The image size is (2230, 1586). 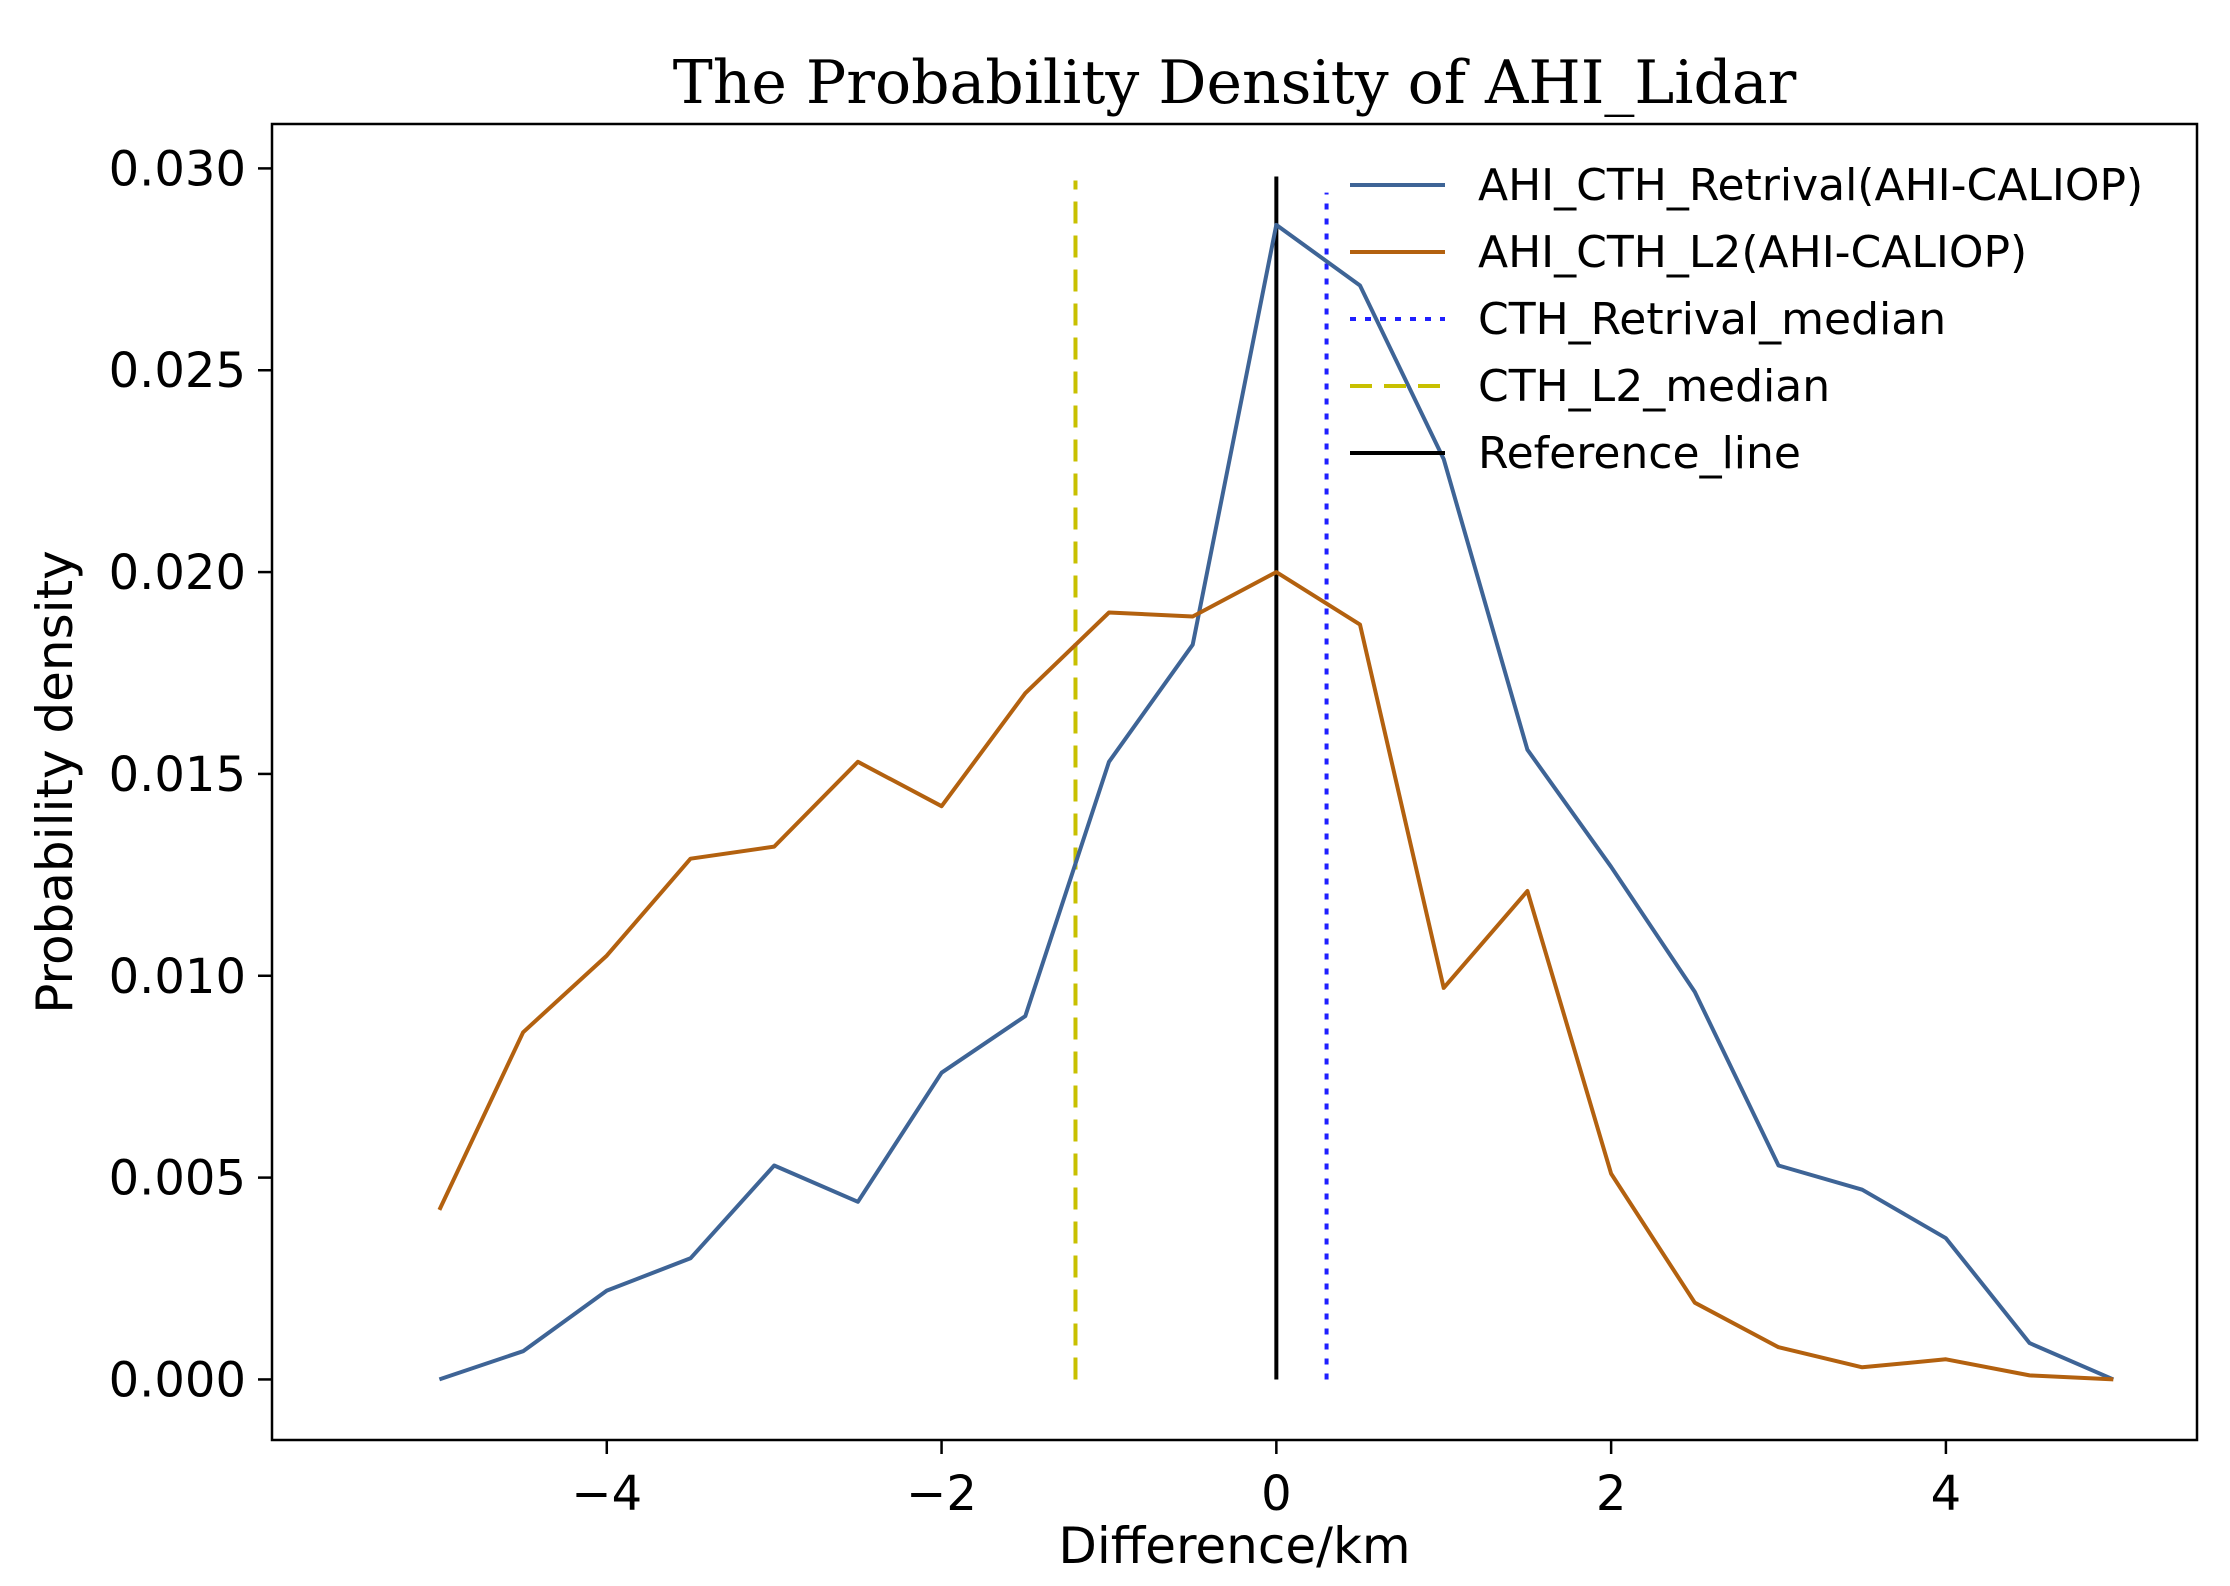 What do you see at coordinates (177, 775) in the screenshot?
I see `y-tick-label: 0.015` at bounding box center [177, 775].